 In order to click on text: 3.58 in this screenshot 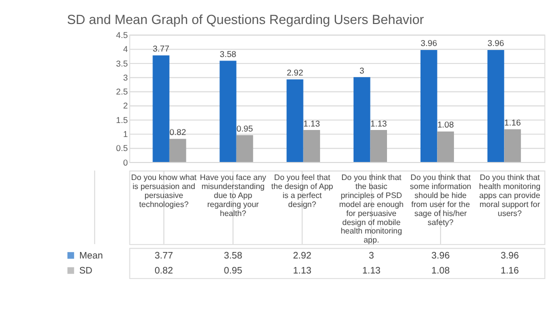, I will do `click(228, 53)`.